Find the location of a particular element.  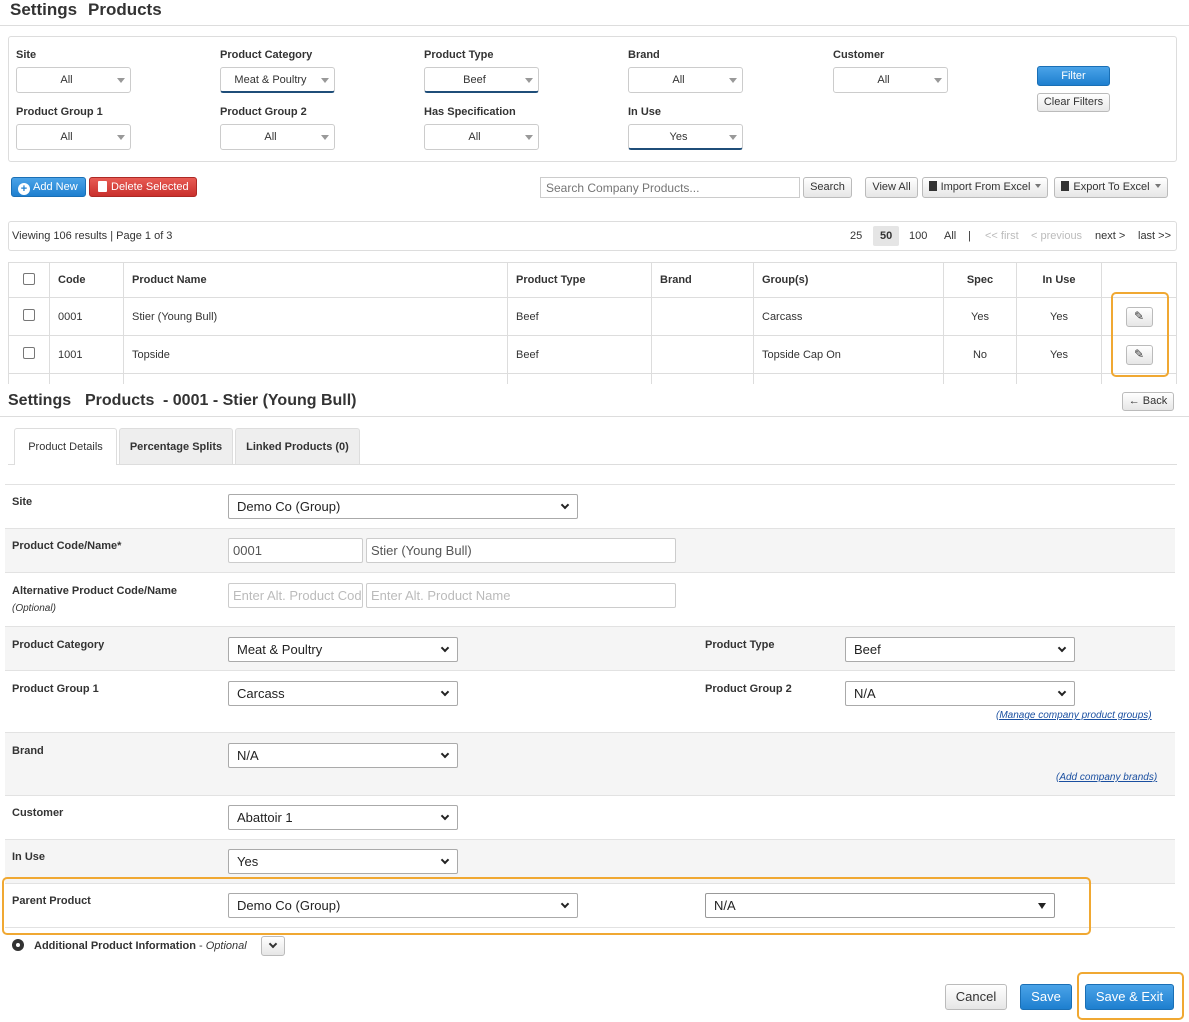

document-icon is located at coordinates (932, 186).